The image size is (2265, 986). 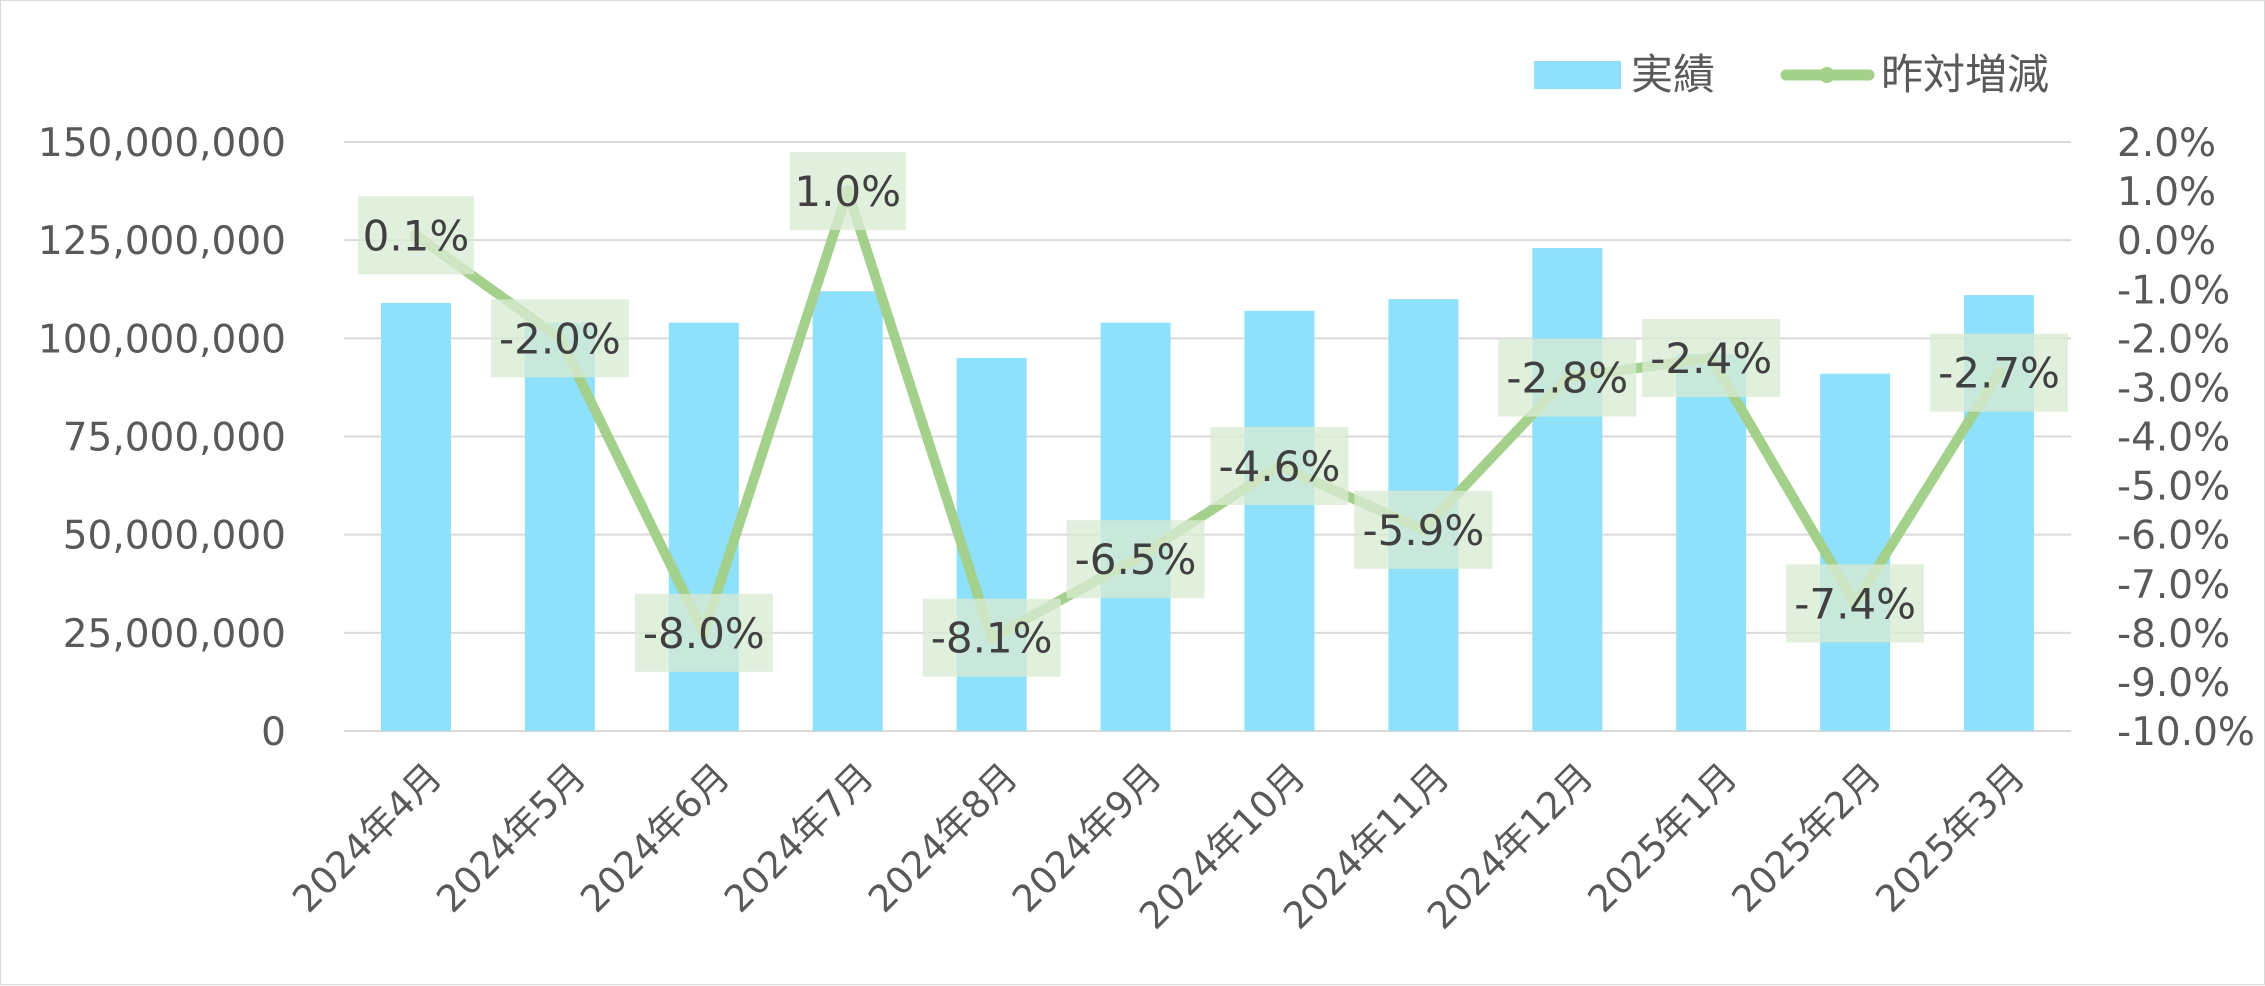 What do you see at coordinates (174, 536) in the screenshot?
I see `left-axis-tick-3: 50,000,000` at bounding box center [174, 536].